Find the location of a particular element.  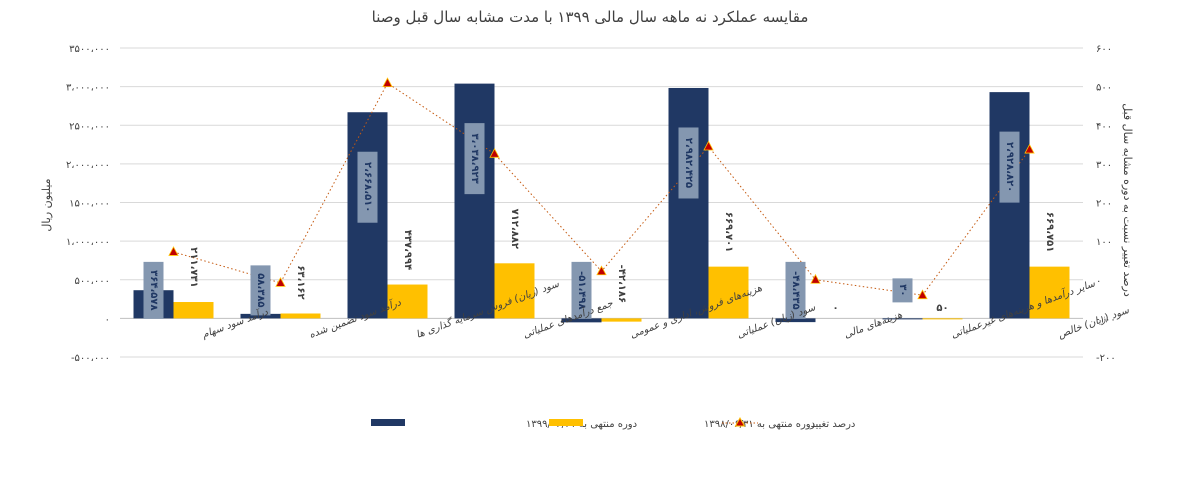

data-label-1399: ۲،۹۸۲،۴۲۵ is located at coordinates (688, 163).